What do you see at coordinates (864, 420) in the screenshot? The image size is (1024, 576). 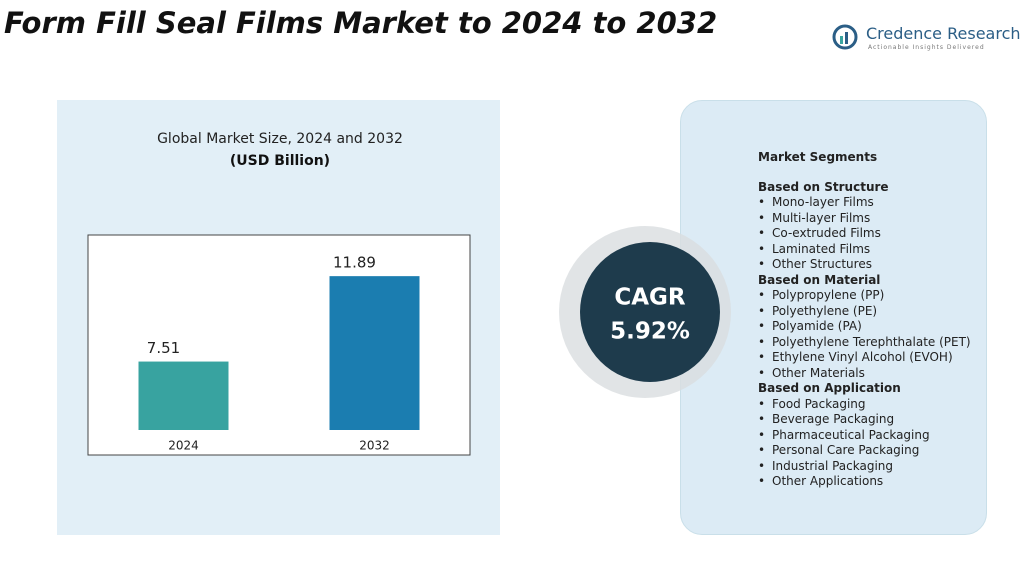 I see `segment-item: Beverage Packaging` at bounding box center [864, 420].